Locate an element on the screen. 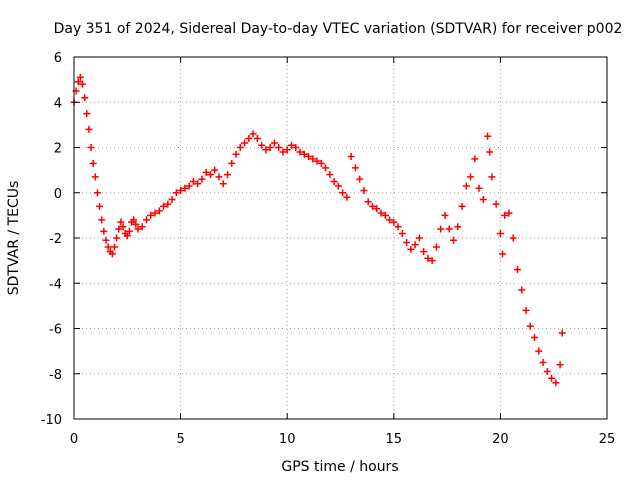 The image size is (640, 480). x-tick-label: 5 is located at coordinates (180, 439).